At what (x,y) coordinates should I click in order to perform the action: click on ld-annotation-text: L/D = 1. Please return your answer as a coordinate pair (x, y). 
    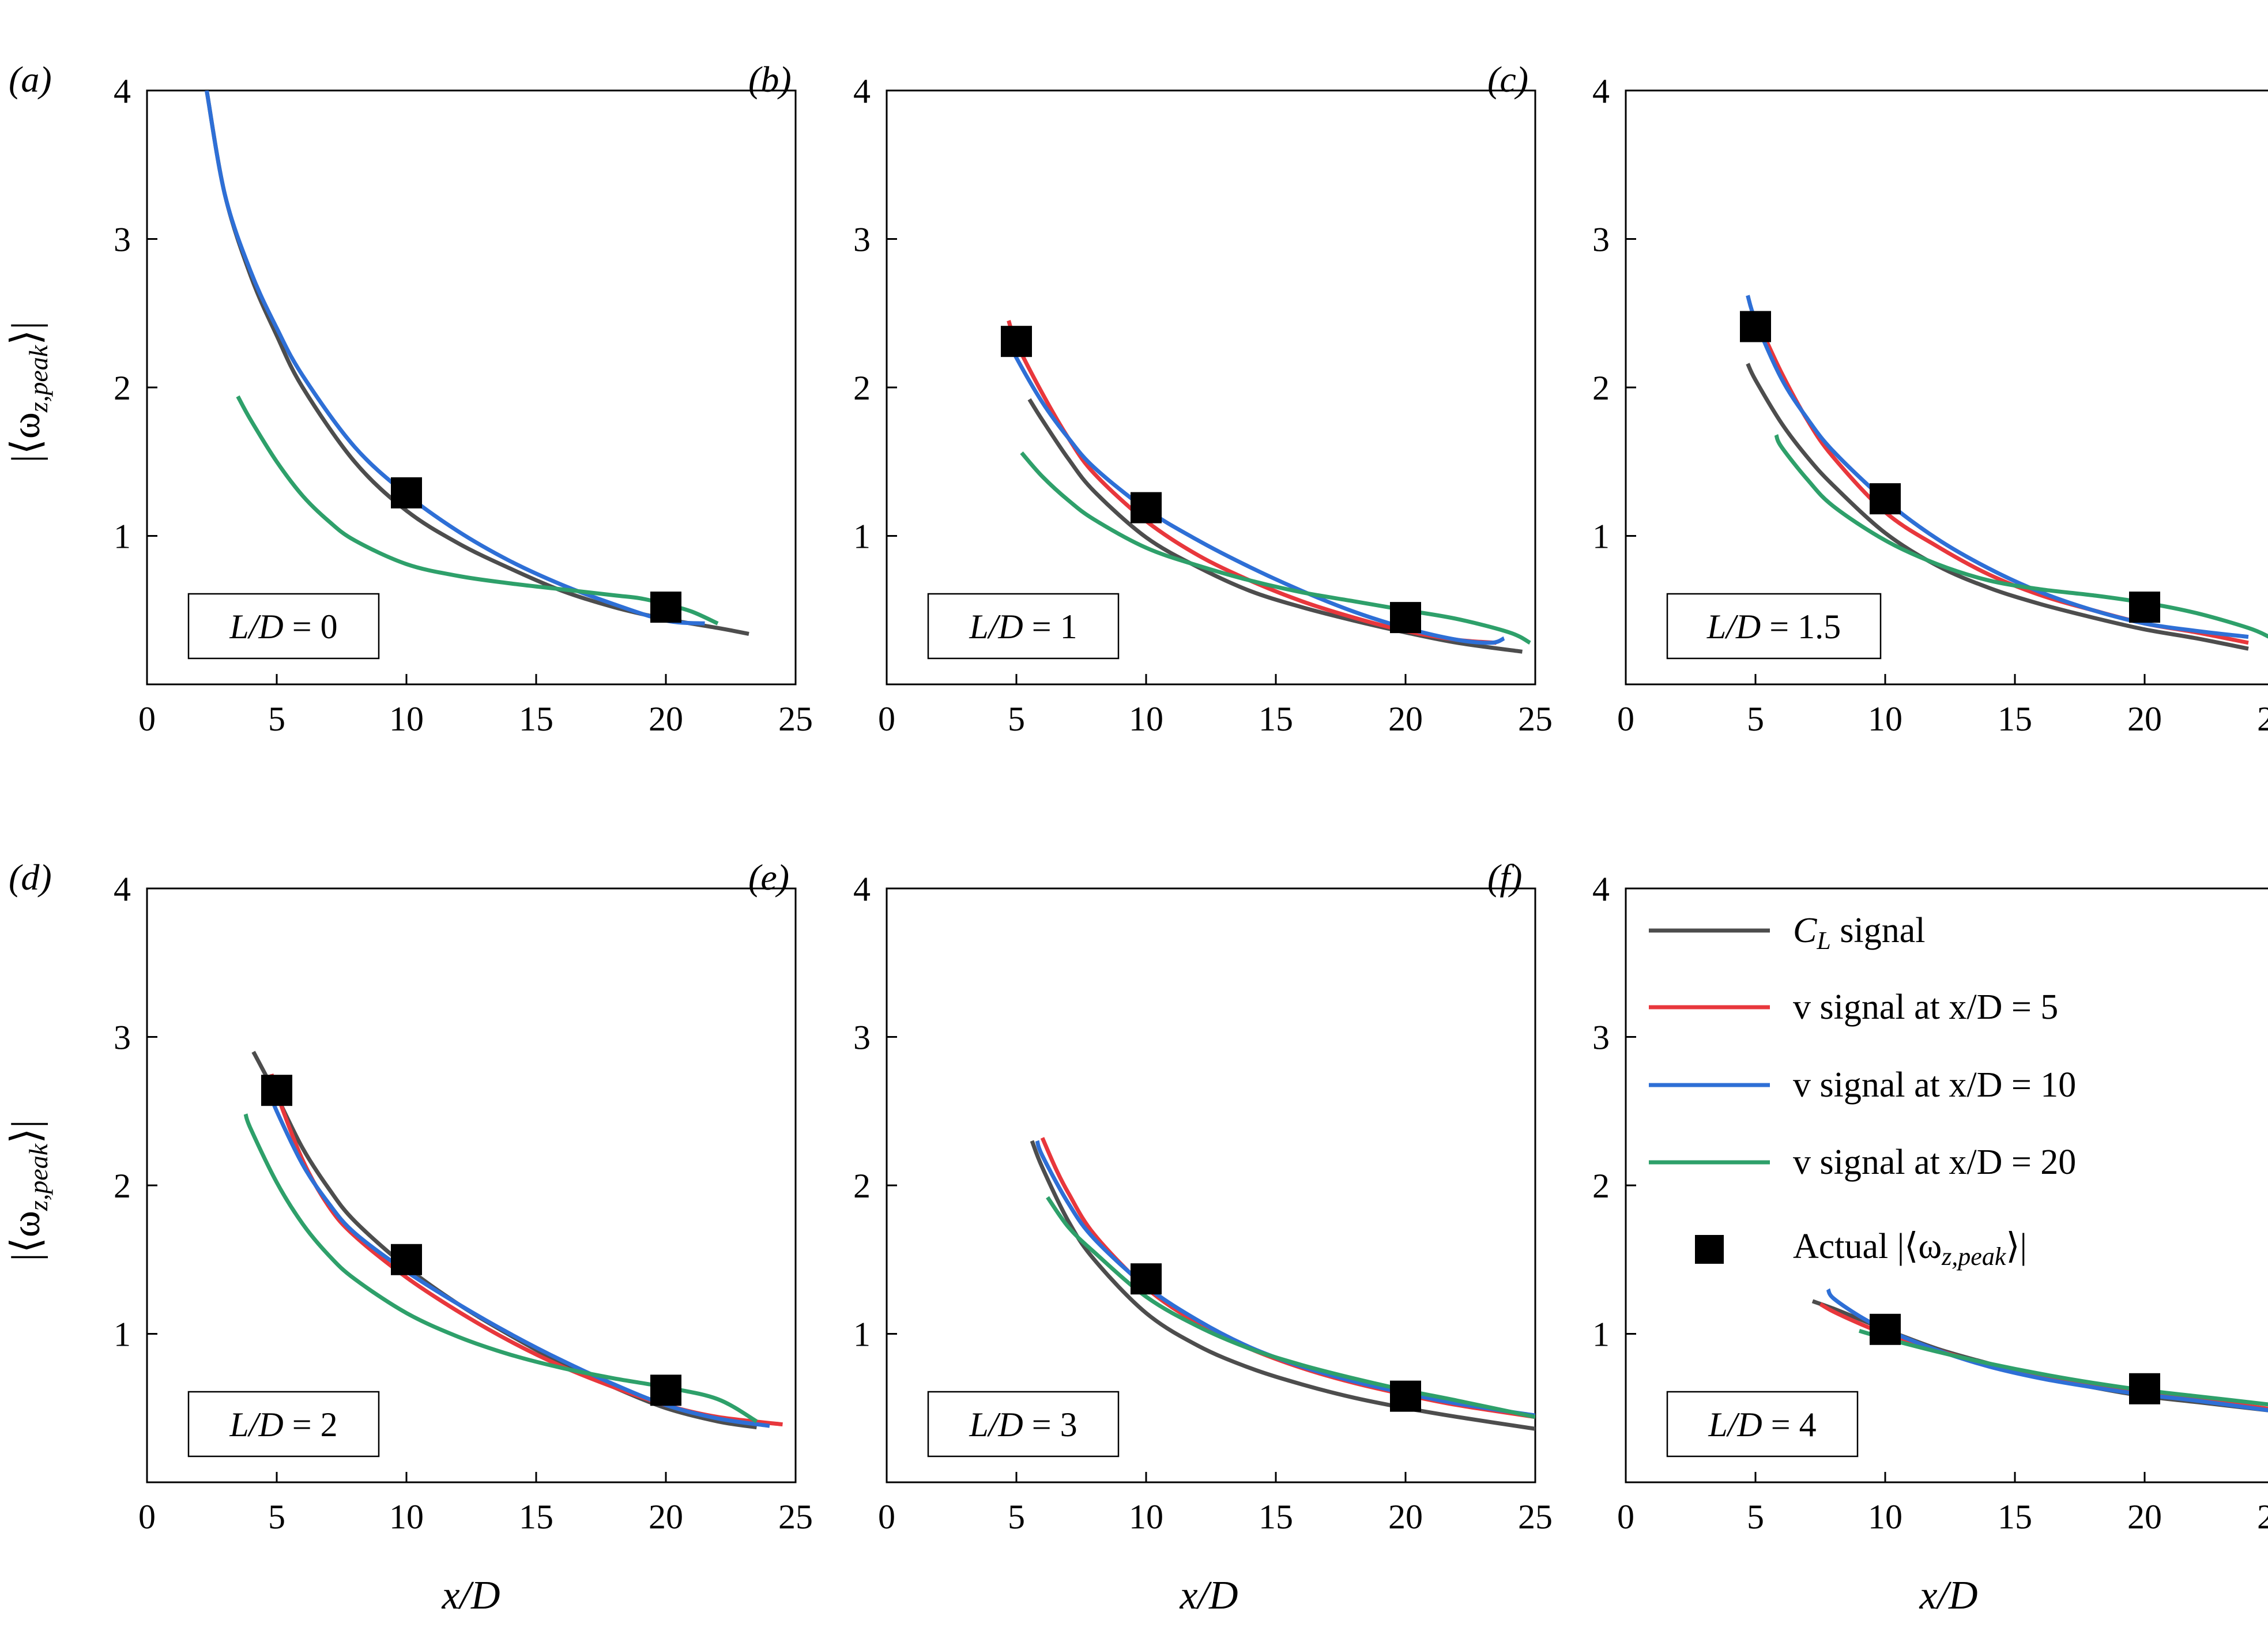
    Looking at the image, I should click on (1023, 627).